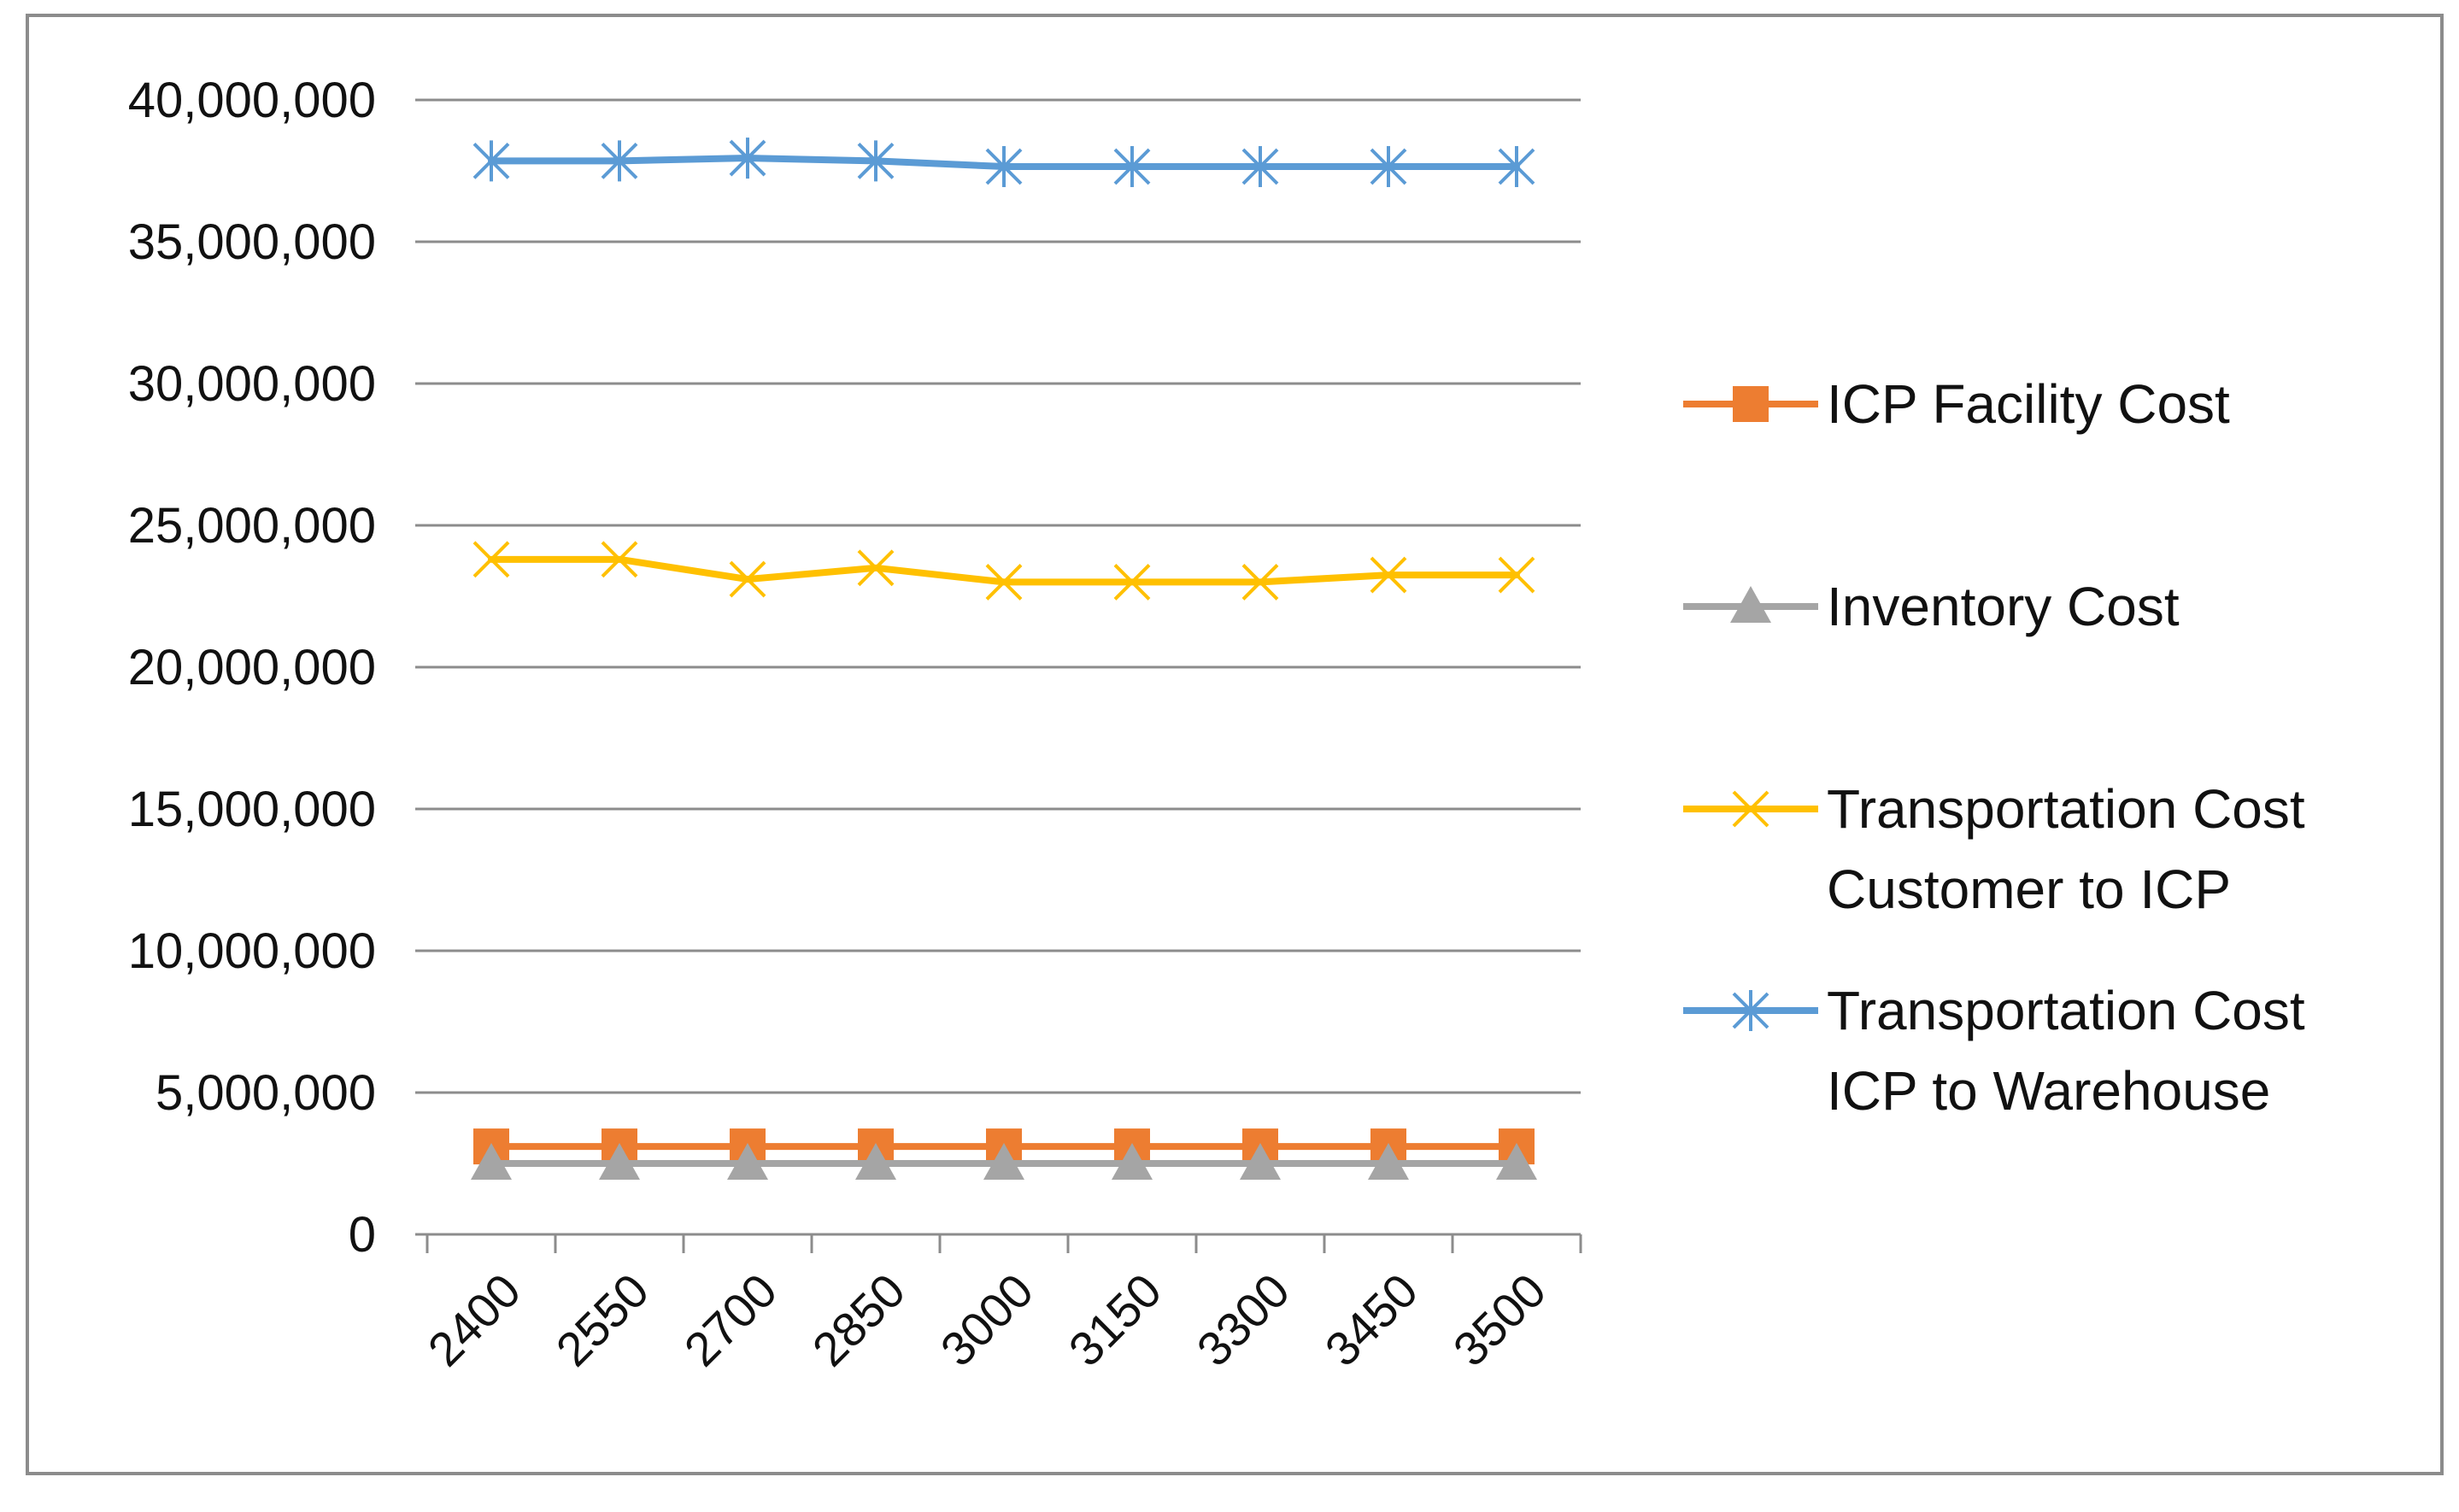  I want to click on y-tick-label: 10,000,000, so click(252, 951).